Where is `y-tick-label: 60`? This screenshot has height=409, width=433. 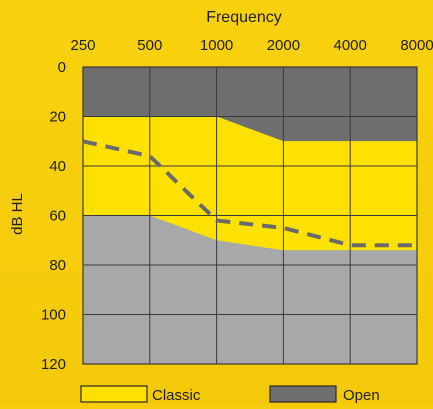
y-tick-label: 60 is located at coordinates (57, 216).